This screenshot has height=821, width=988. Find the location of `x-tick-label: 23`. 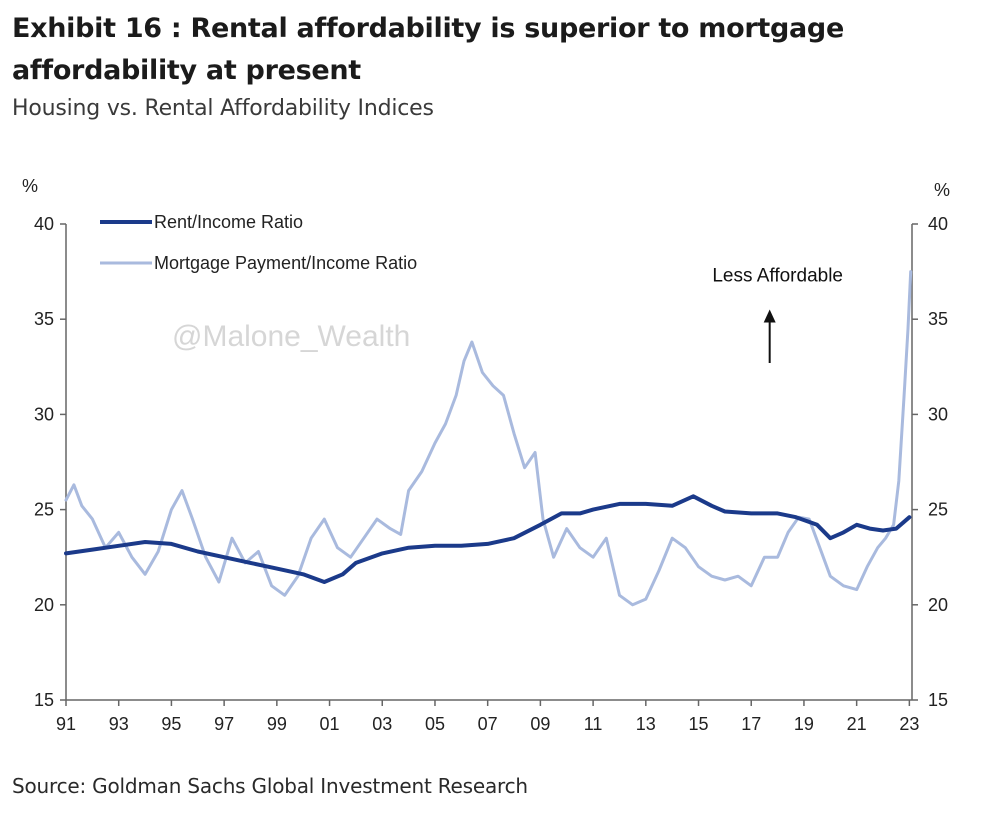

x-tick-label: 23 is located at coordinates (909, 724).